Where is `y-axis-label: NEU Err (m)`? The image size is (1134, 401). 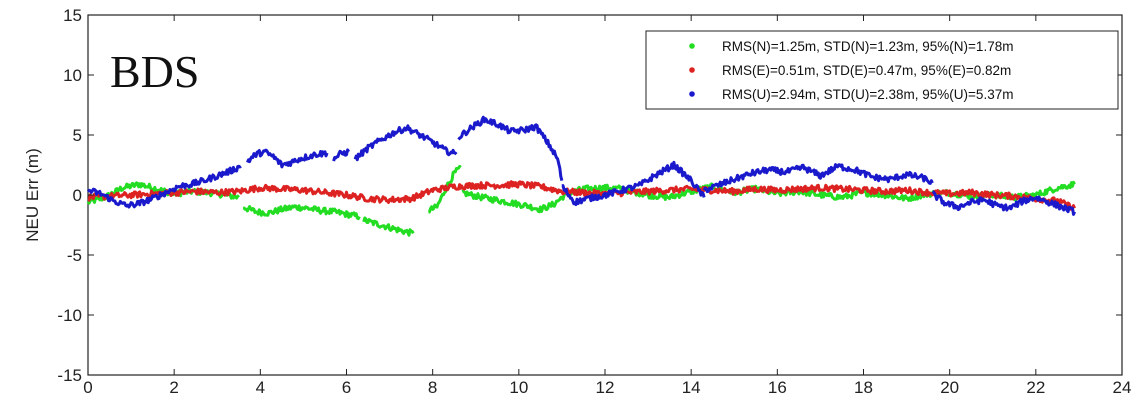
y-axis-label: NEU Err (m) is located at coordinates (32, 194).